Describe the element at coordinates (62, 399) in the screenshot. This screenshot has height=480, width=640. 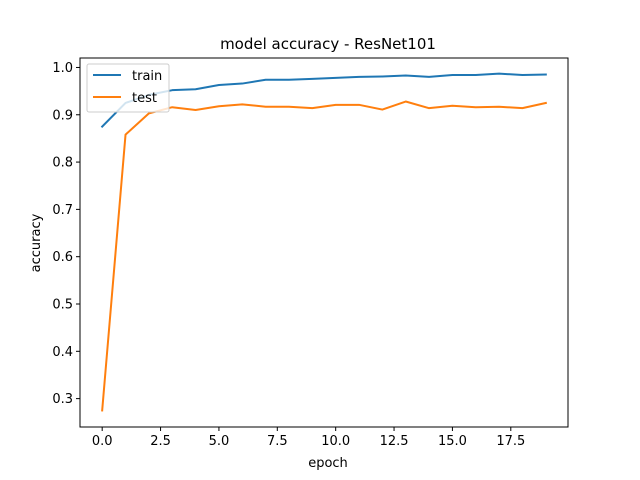
I see `y-tick-label: 0.3` at that location.